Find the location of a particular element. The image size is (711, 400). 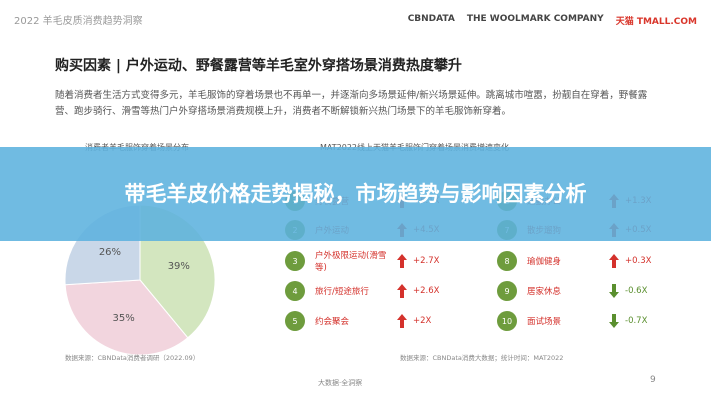

page-number: 9 is located at coordinates (653, 380).